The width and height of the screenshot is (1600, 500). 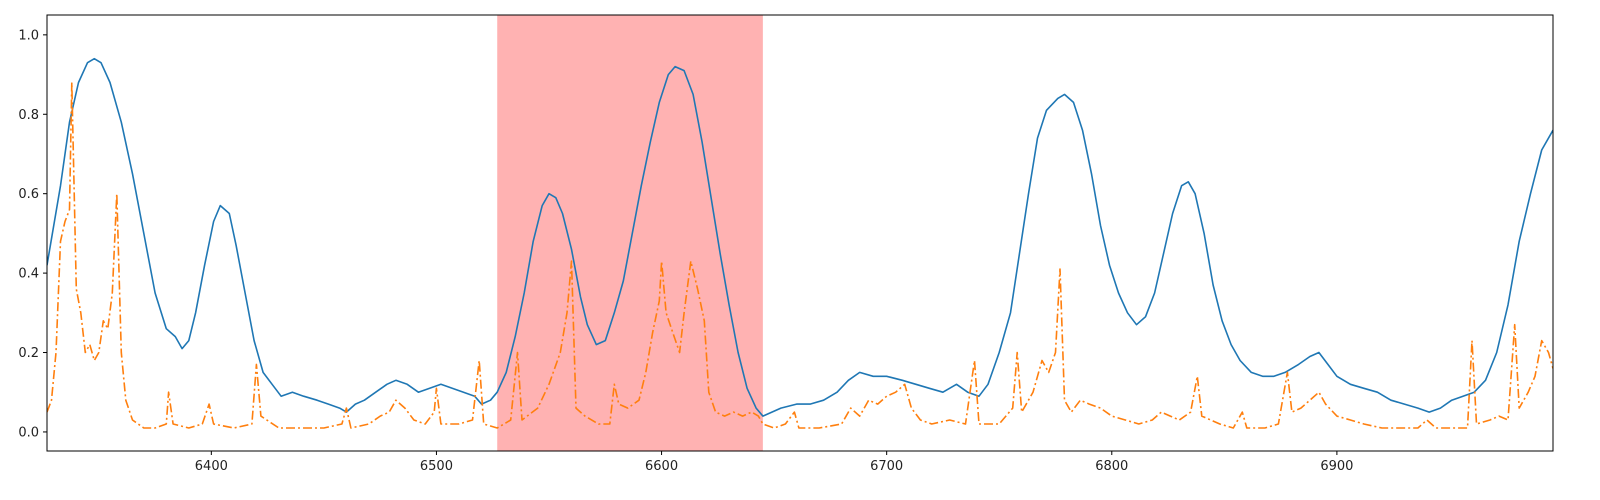 What do you see at coordinates (1336, 466) in the screenshot?
I see `x-tick-label: 6900` at bounding box center [1336, 466].